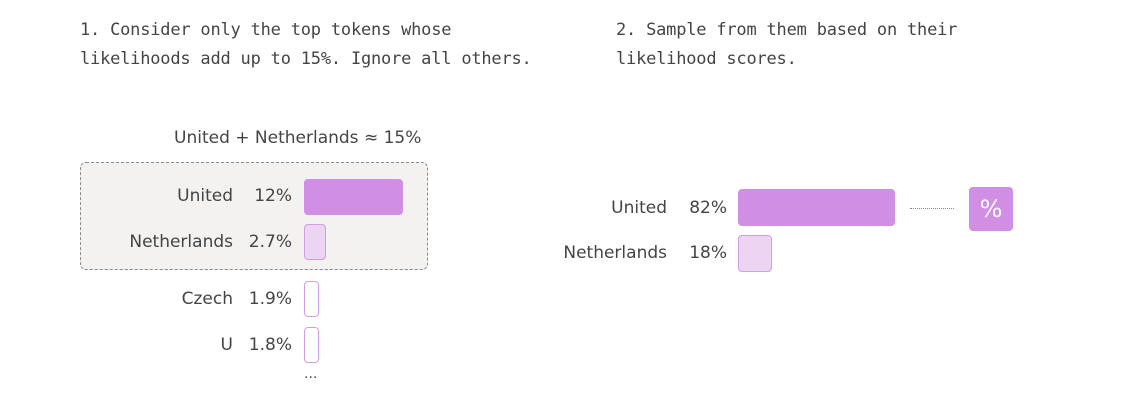 The height and width of the screenshot is (407, 1146). What do you see at coordinates (706, 59) in the screenshot?
I see `step-2-line-2: likelihood scores.` at bounding box center [706, 59].